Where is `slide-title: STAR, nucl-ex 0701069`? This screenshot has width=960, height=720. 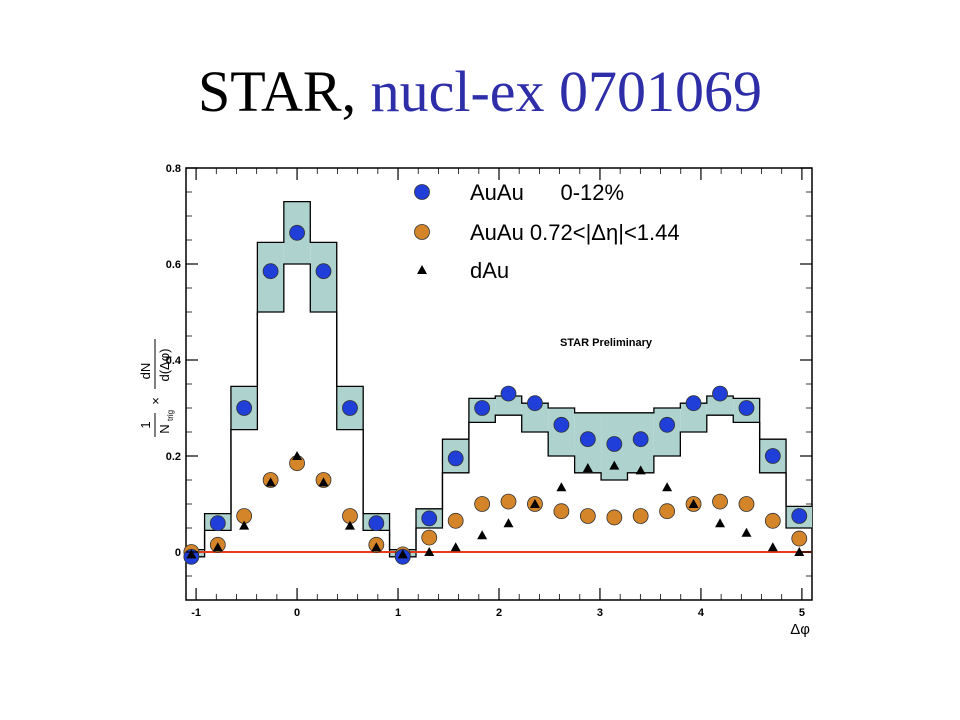
slide-title: STAR, nucl-ex 0701069 is located at coordinates (480, 91).